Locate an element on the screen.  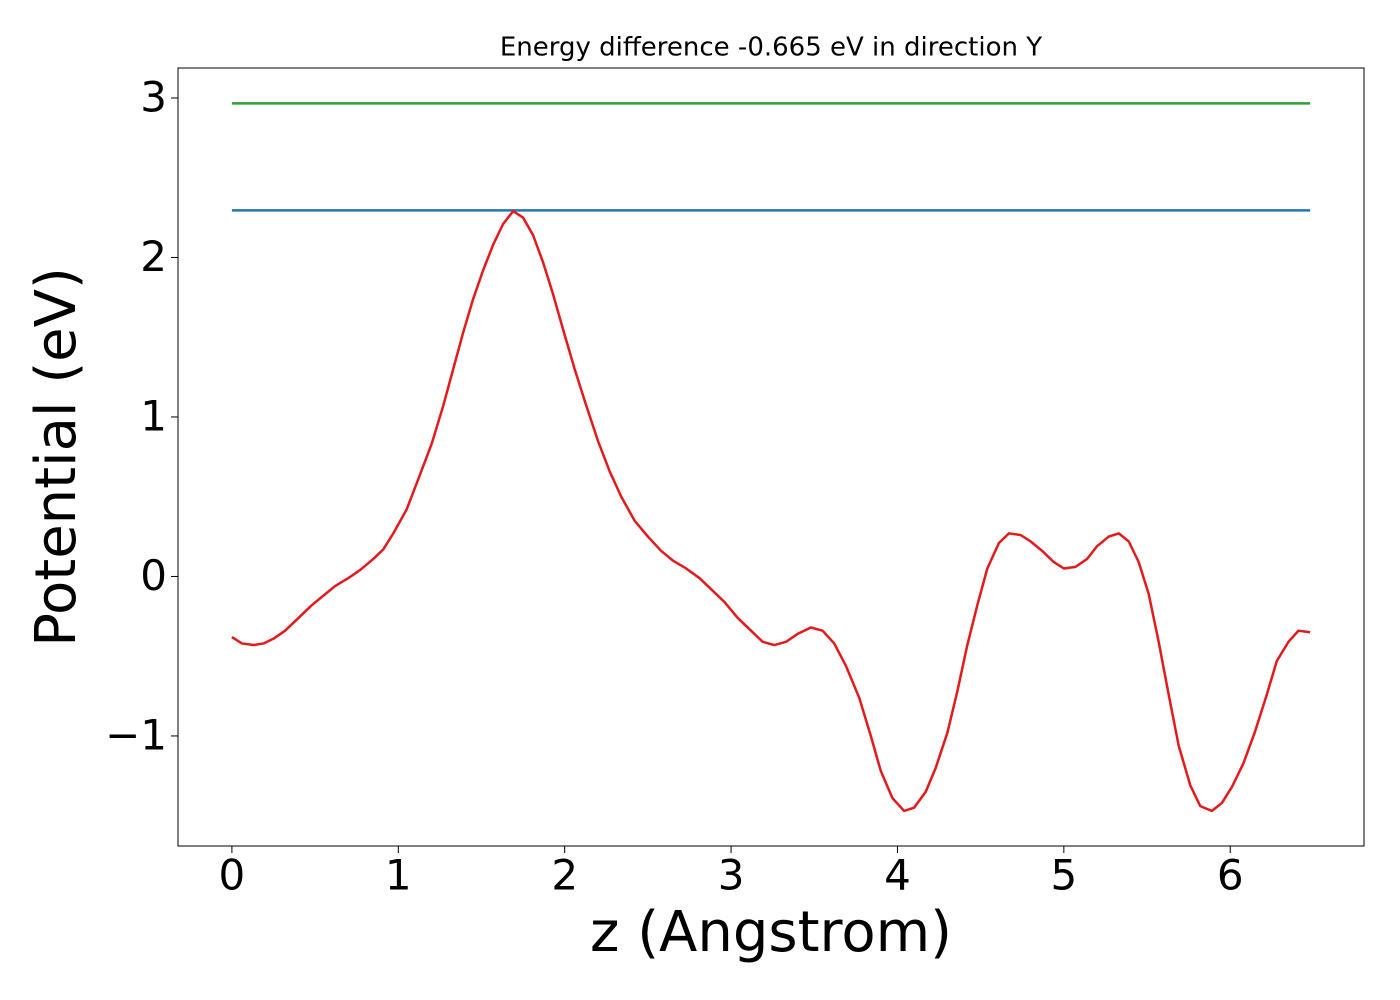
x-tick-label: 4 is located at coordinates (897, 875).